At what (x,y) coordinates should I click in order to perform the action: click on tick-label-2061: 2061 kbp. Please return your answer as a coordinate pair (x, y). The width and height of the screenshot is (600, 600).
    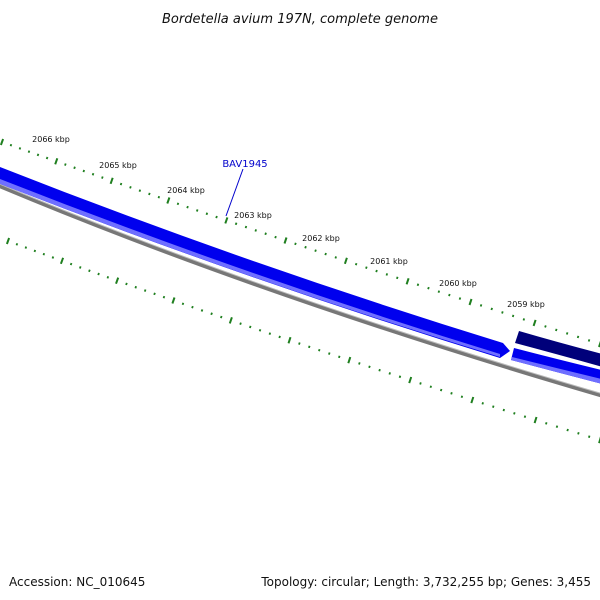
    Looking at the image, I should click on (389, 261).